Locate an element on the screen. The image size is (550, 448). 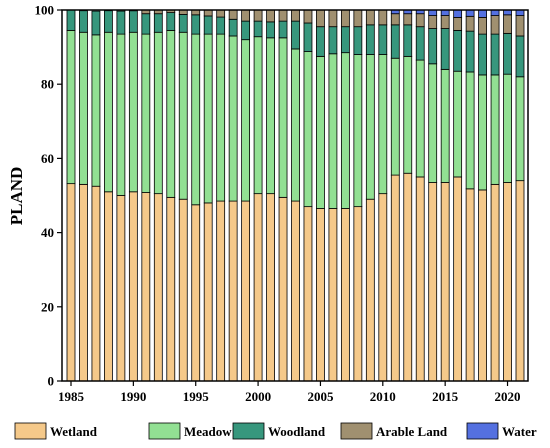
bar-segment-meadow-1997 is located at coordinates (221, 117).